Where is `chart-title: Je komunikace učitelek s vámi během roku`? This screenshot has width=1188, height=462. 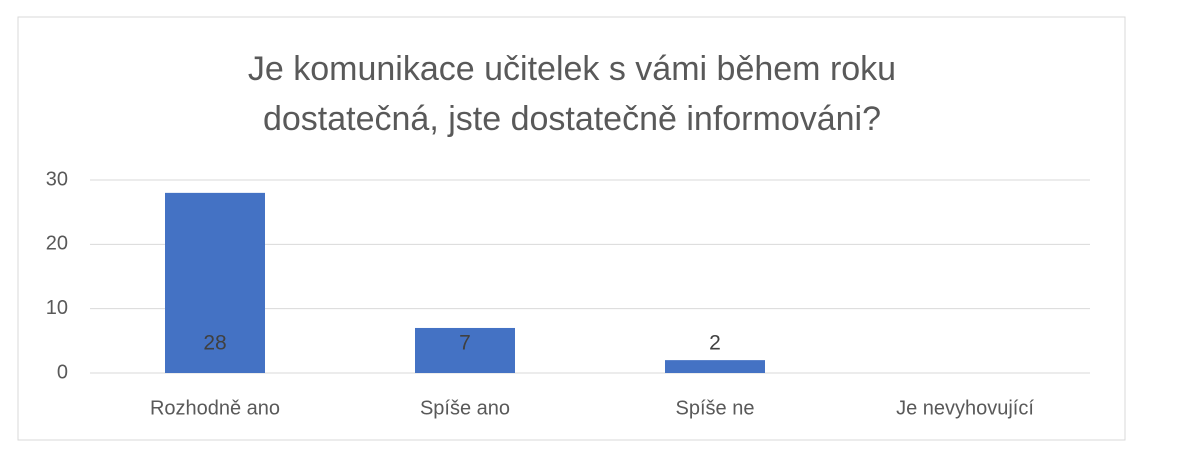 chart-title: Je komunikace učitelek s vámi během roku is located at coordinates (572, 69).